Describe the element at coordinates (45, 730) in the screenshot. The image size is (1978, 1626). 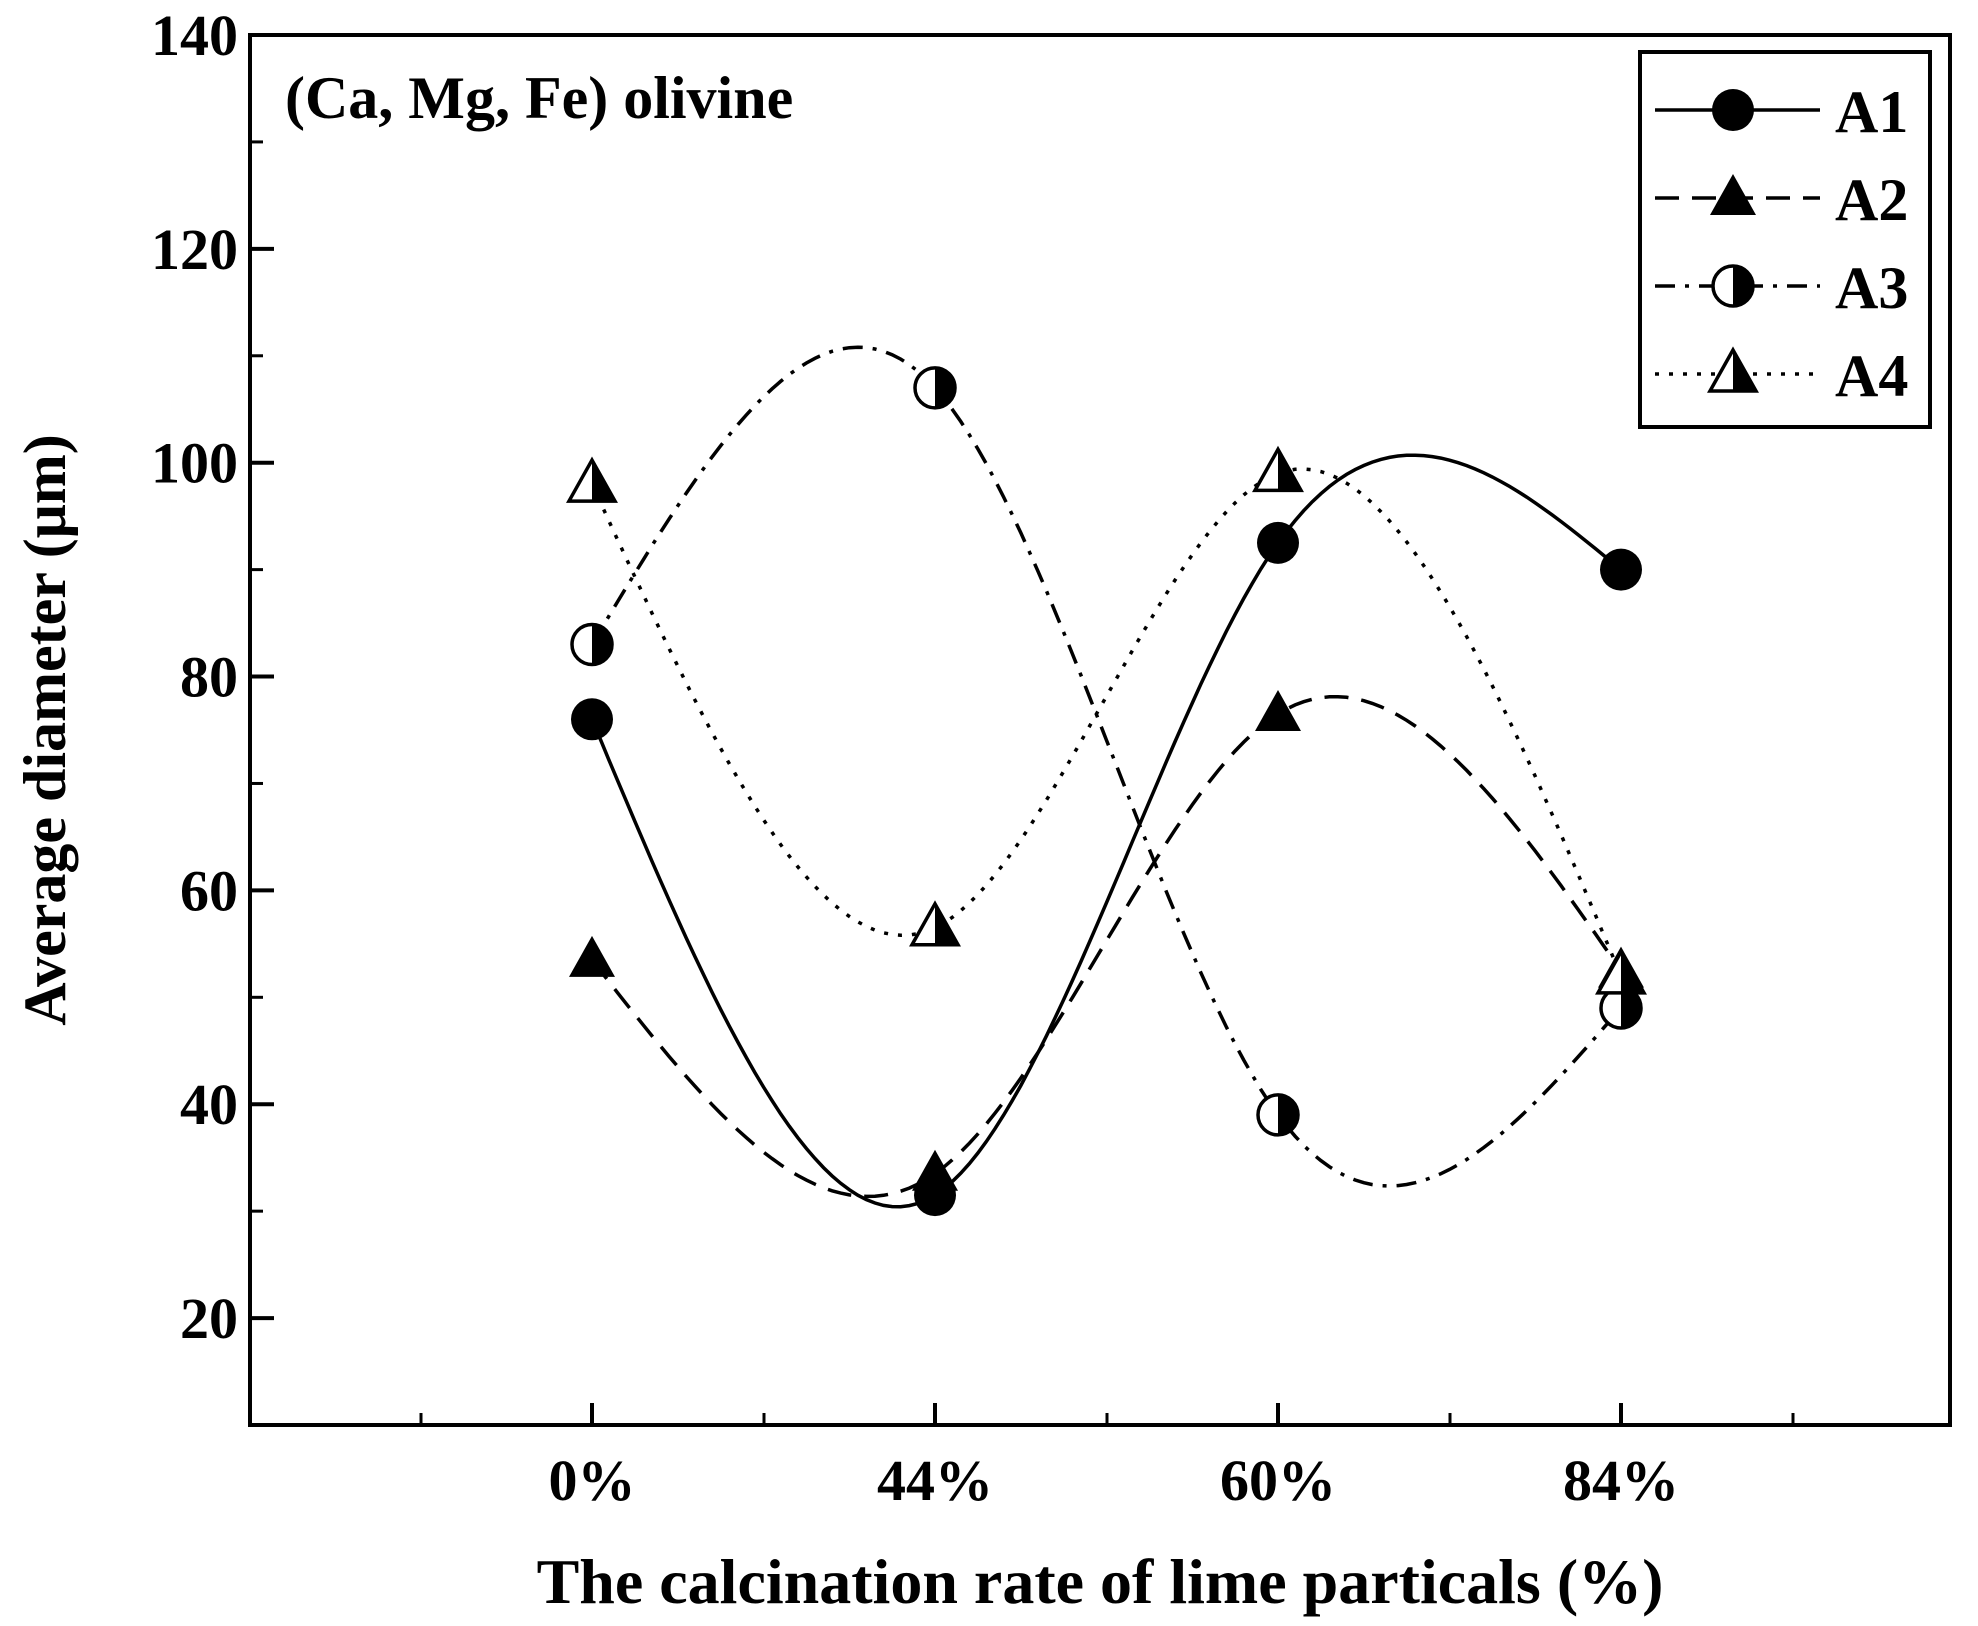
I see `y-axis-label: Average diameter (μm)` at that location.